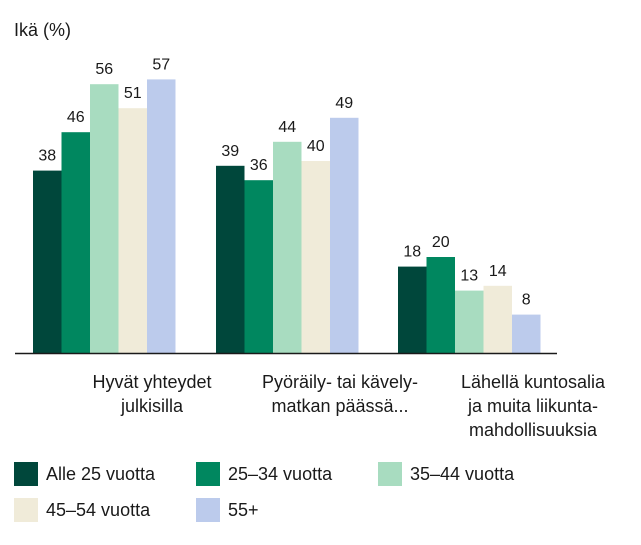 The height and width of the screenshot is (545, 641). What do you see at coordinates (344, 103) in the screenshot?
I see `data-label-2-5: 49` at bounding box center [344, 103].